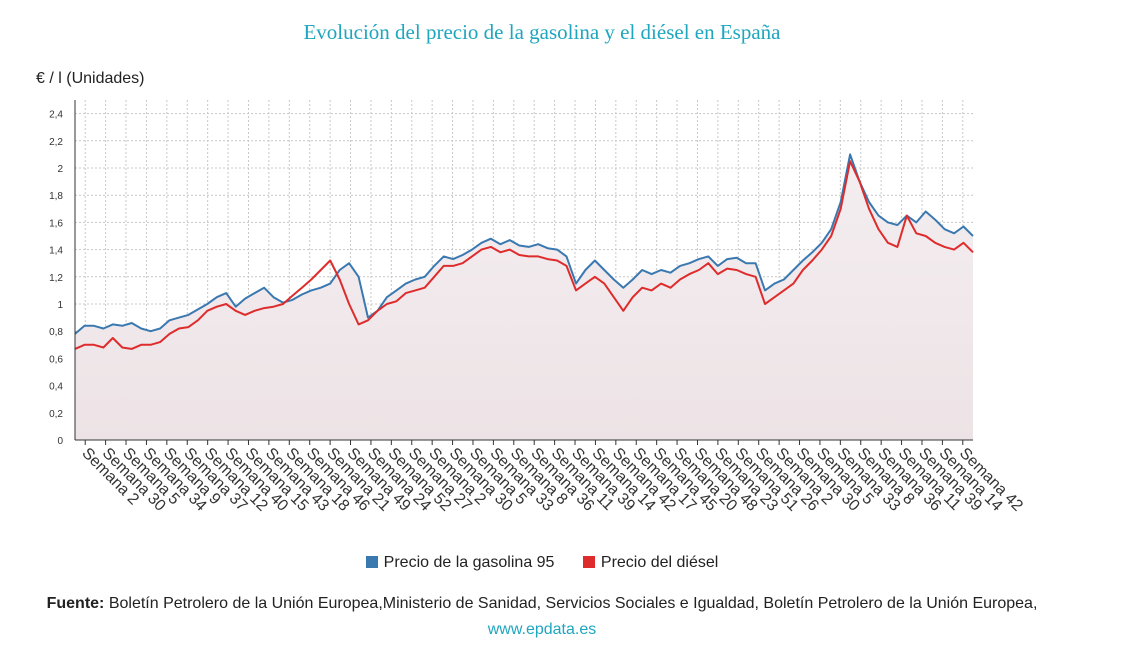 Image resolution: width=1135 pixels, height=649 pixels. I want to click on y-tick-label: 0,6, so click(56, 359).